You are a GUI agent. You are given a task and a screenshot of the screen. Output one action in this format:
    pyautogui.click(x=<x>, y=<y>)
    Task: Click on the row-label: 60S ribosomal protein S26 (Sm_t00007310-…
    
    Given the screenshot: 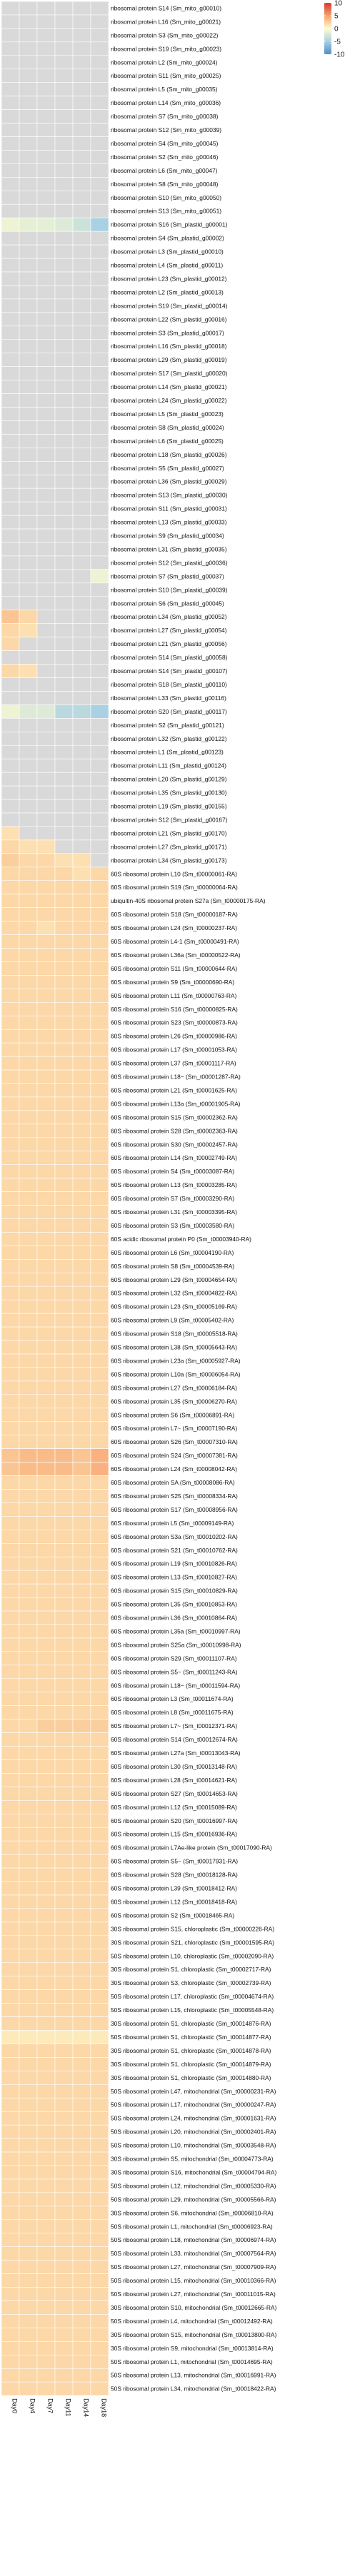 What is the action you would take?
    pyautogui.click(x=174, y=1441)
    